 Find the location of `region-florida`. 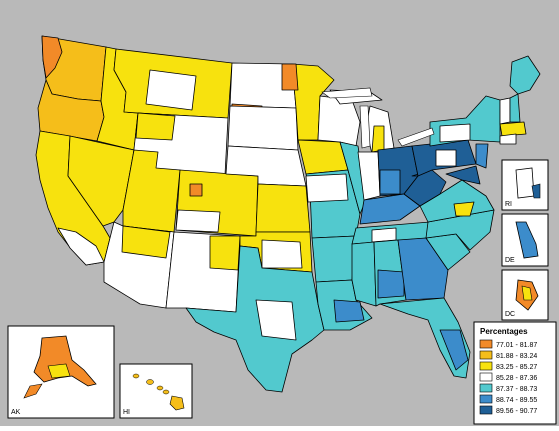

region-florida is located at coordinates (425, 338).